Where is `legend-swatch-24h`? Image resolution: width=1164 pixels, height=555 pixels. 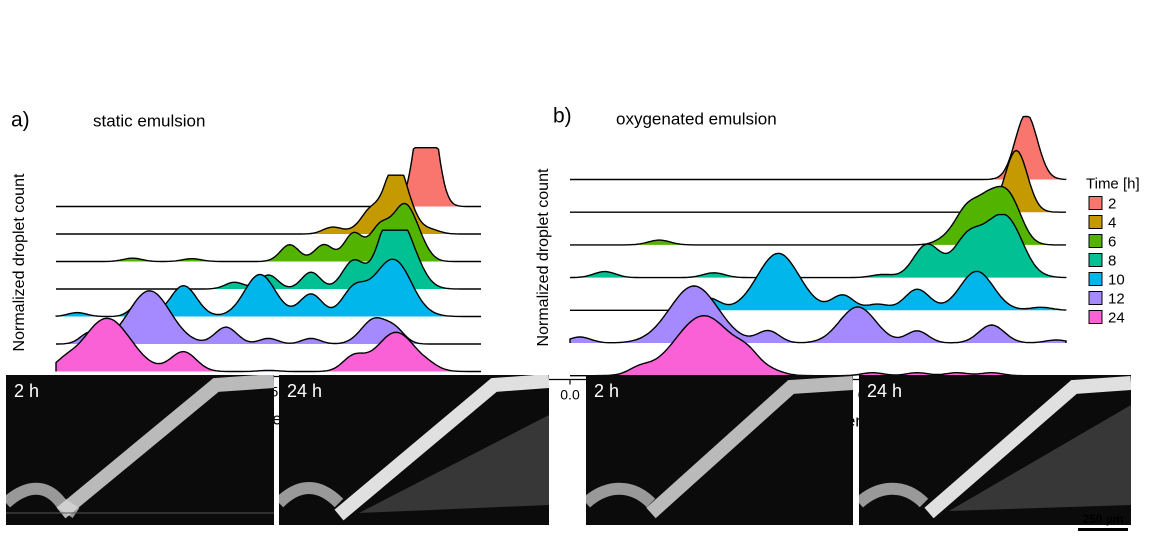 legend-swatch-24h is located at coordinates (1095, 317).